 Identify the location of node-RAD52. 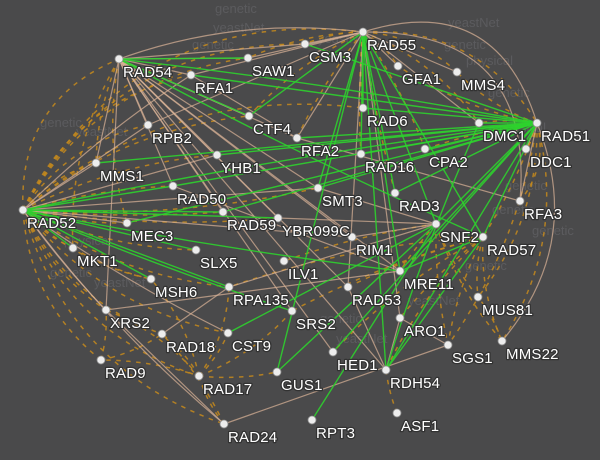
(23, 210).